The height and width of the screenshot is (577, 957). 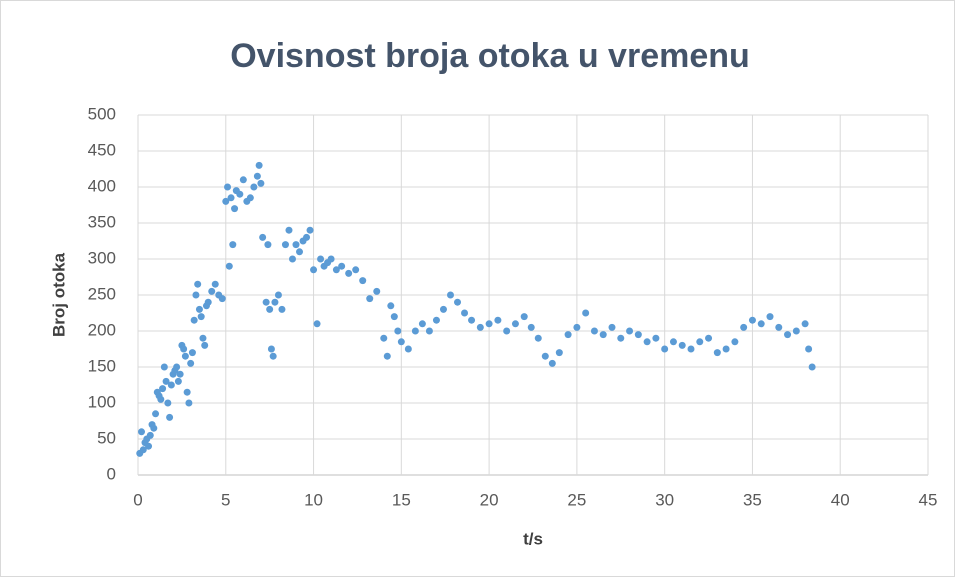 What do you see at coordinates (111, 473) in the screenshot?
I see `y-tick-label: 0` at bounding box center [111, 473].